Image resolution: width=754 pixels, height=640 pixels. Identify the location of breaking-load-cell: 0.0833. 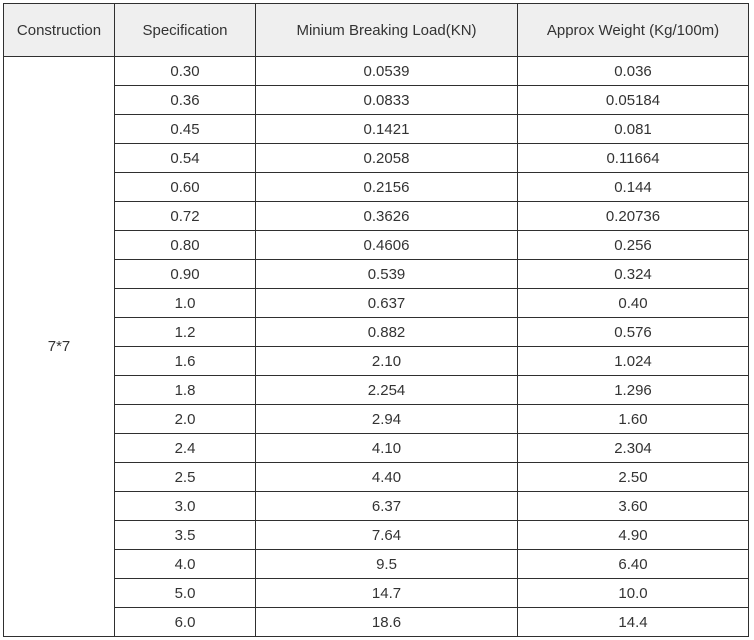
(386, 100).